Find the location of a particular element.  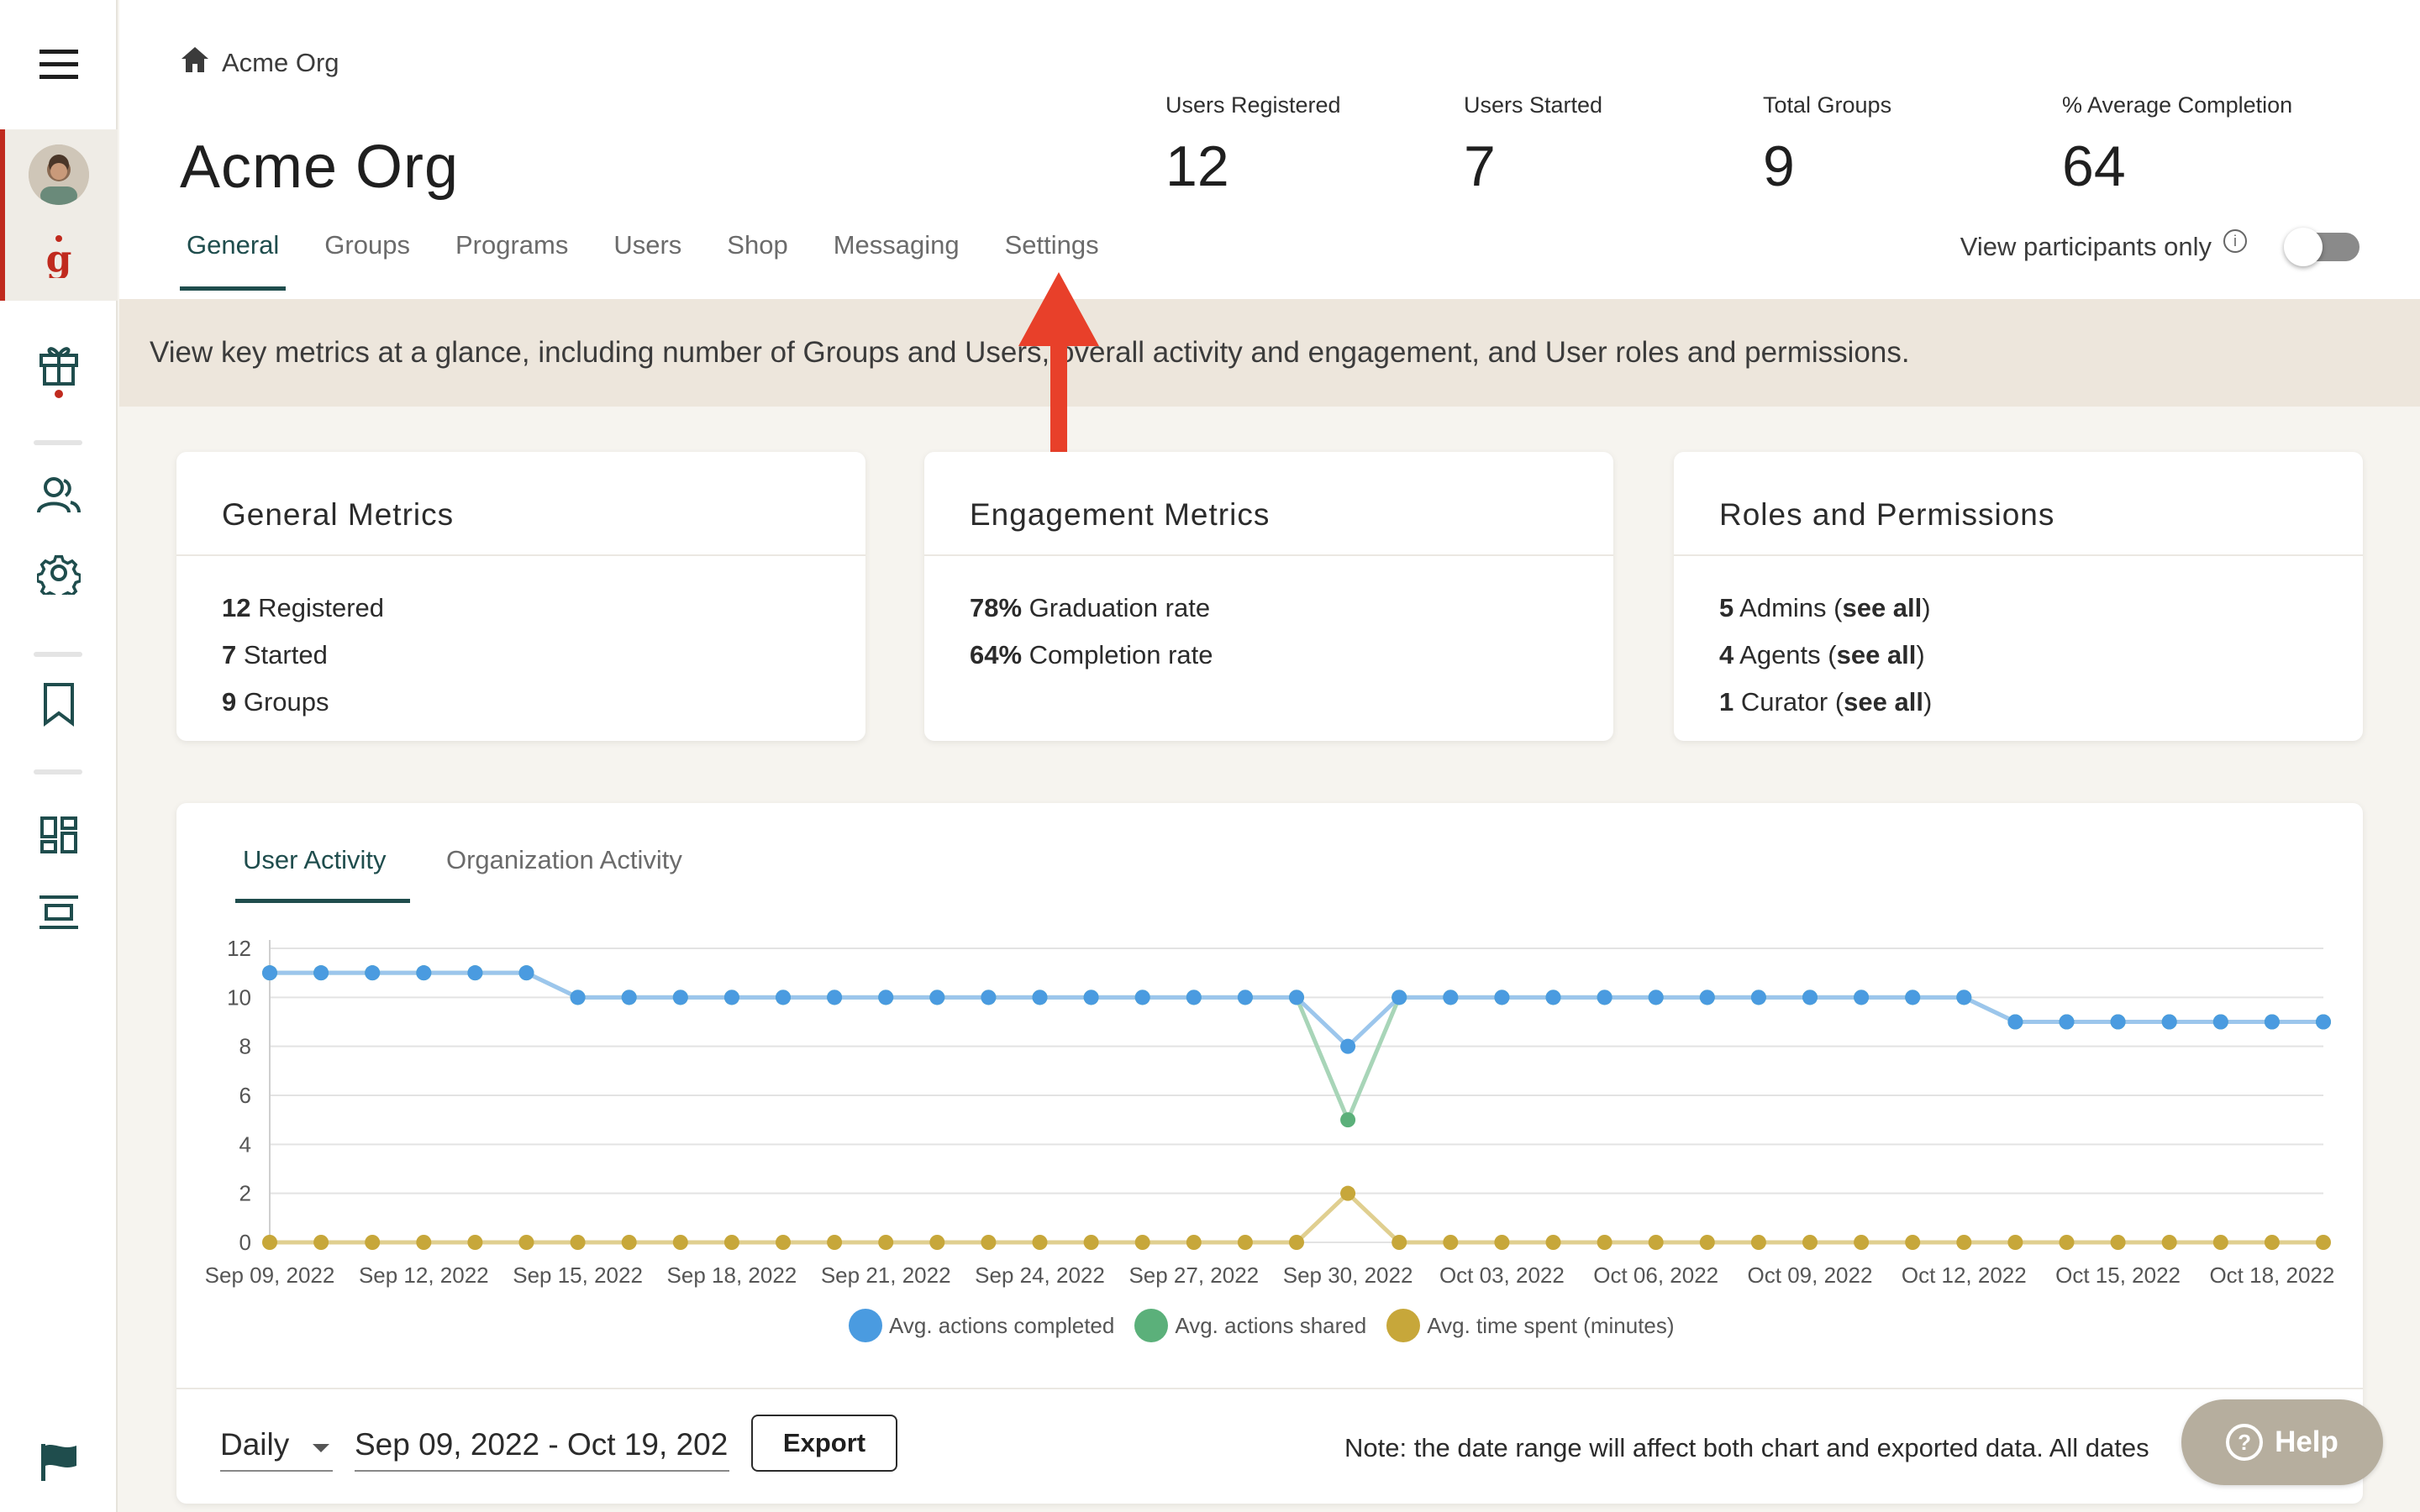

tab-user-activity: User Activity is located at coordinates (315, 859).